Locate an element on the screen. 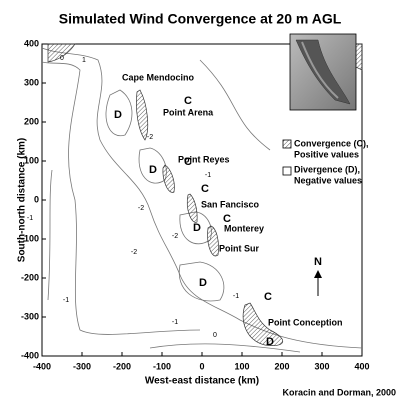 Image resolution: width=400 pixels, height=400 pixels. source: Koracin and Dorman, 2000 is located at coordinates (339, 392).